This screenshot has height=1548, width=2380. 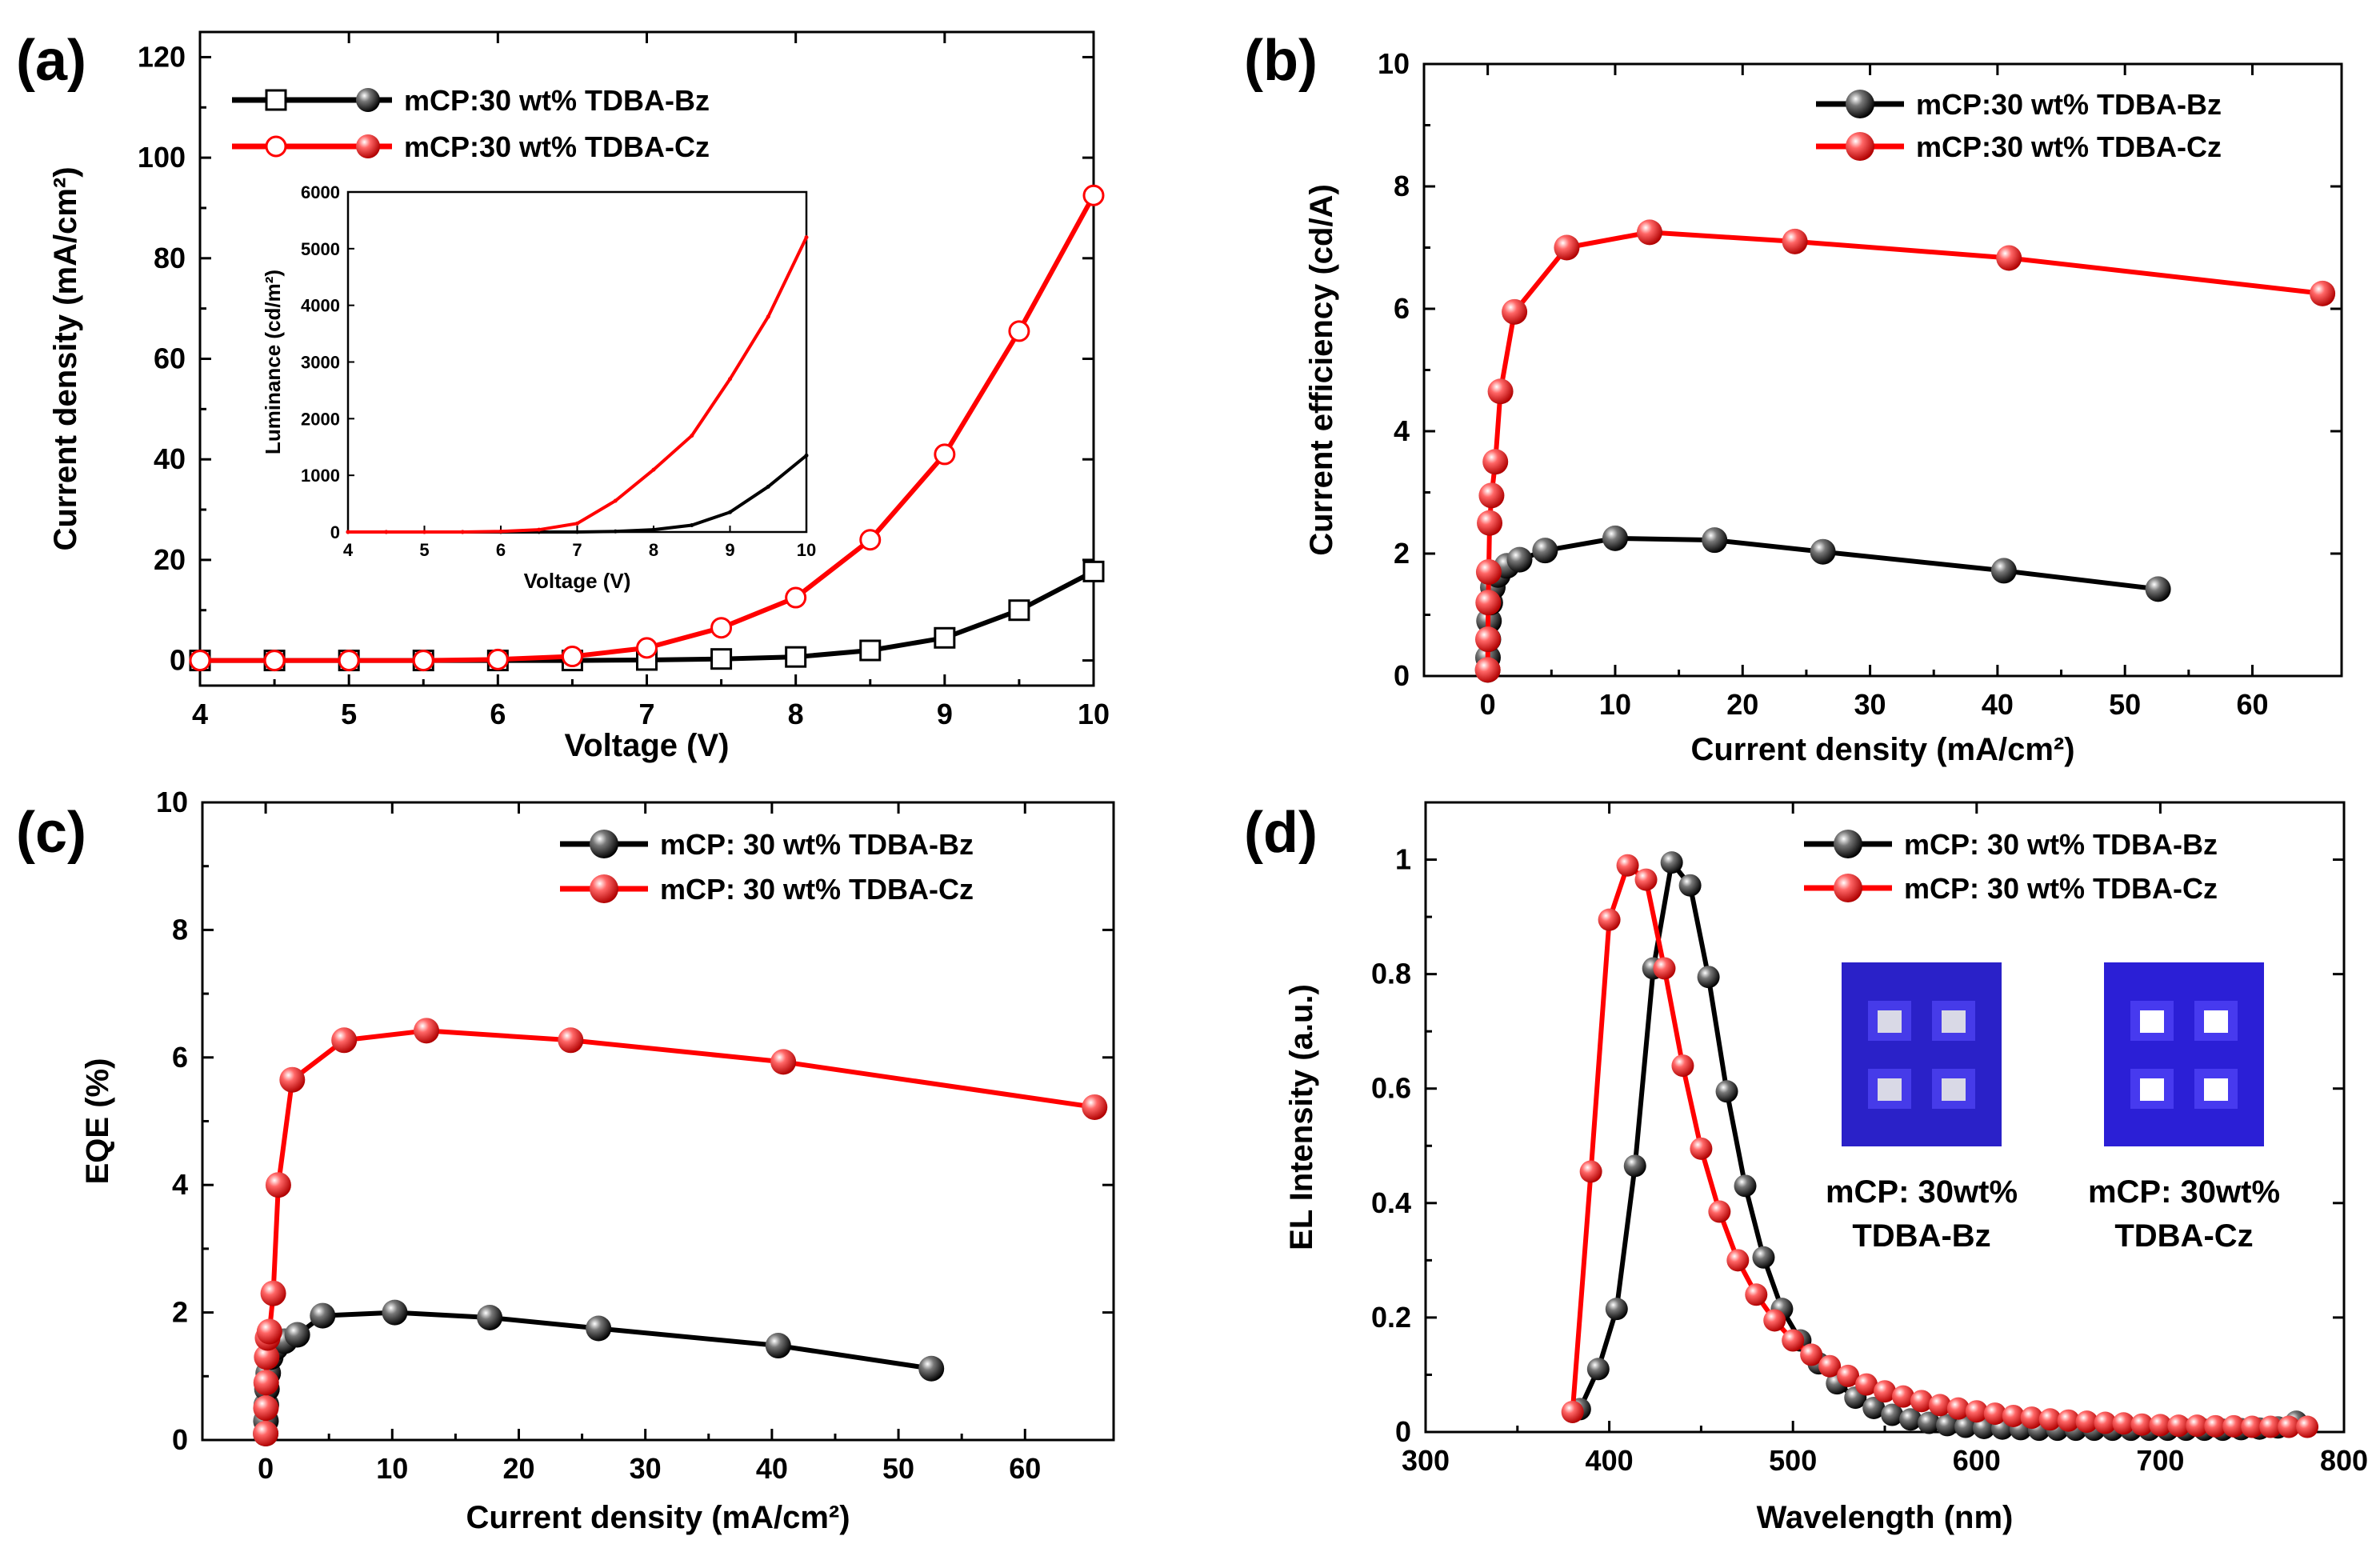 I want to click on x-axis-title: Voltage (V), so click(x=647, y=745).